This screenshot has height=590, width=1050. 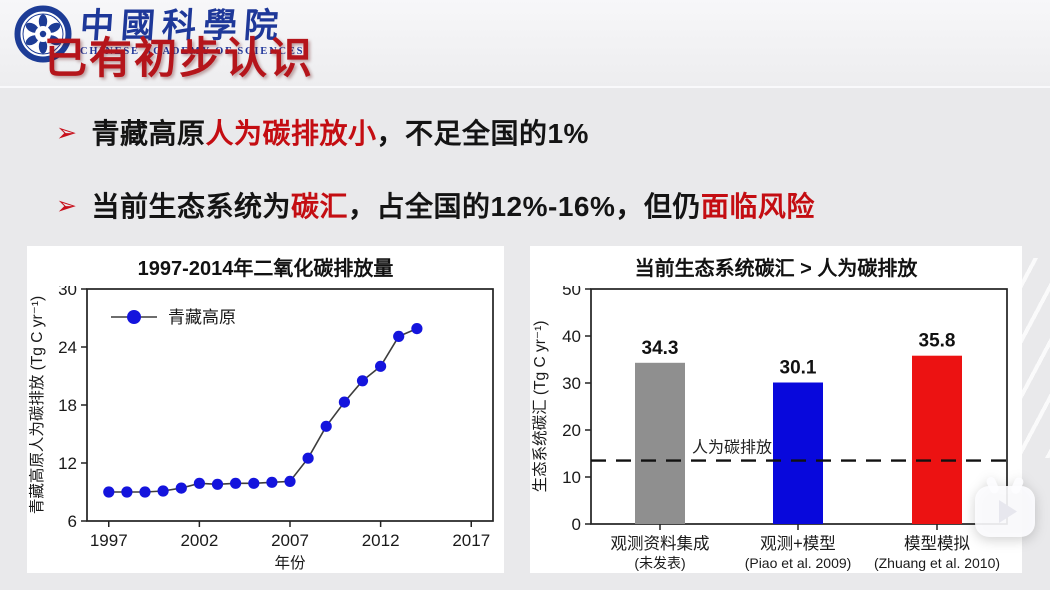 I want to click on category-label: 观测+模型, so click(x=798, y=543).